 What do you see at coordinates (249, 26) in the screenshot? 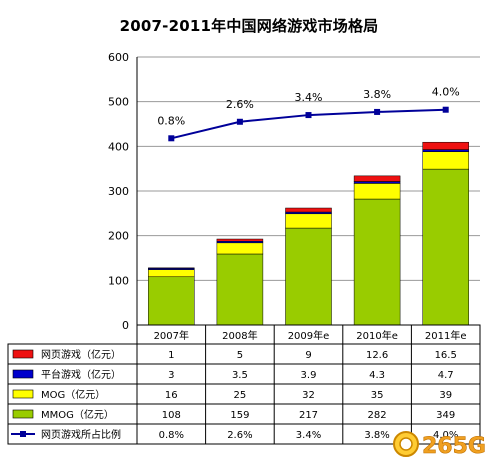
I see `chart-title: 2007-2011年中国网络游戏市场格局` at bounding box center [249, 26].